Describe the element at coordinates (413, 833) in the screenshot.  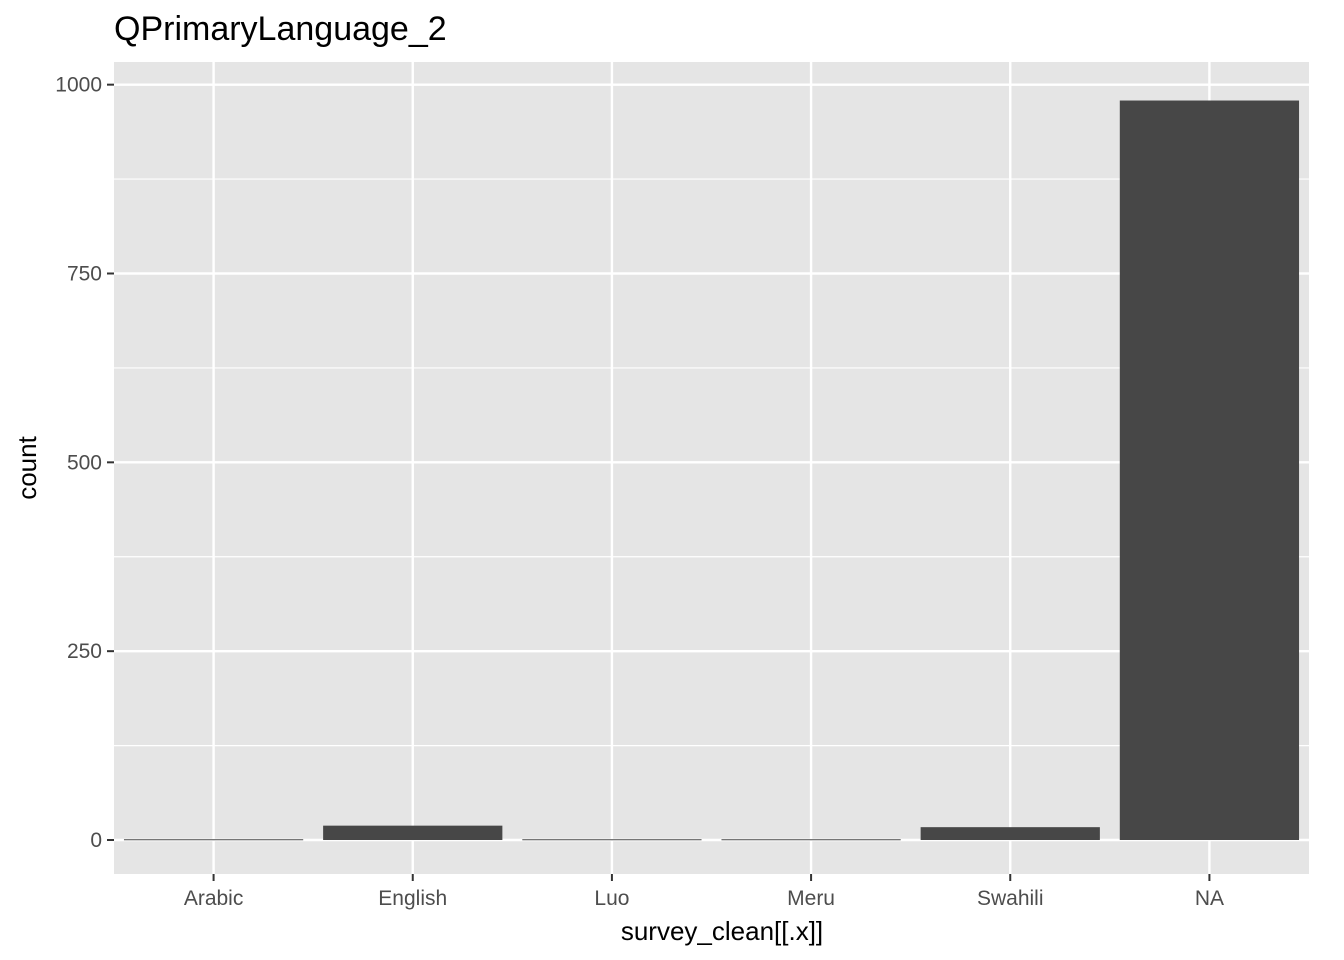
I see `bar-english` at that location.